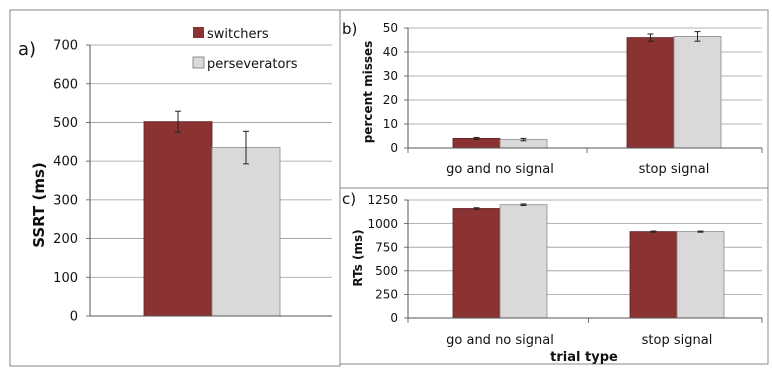 This screenshot has height=370, width=772. What do you see at coordinates (65, 123) in the screenshot?
I see `panel-a-ytick-label: 500` at bounding box center [65, 123].